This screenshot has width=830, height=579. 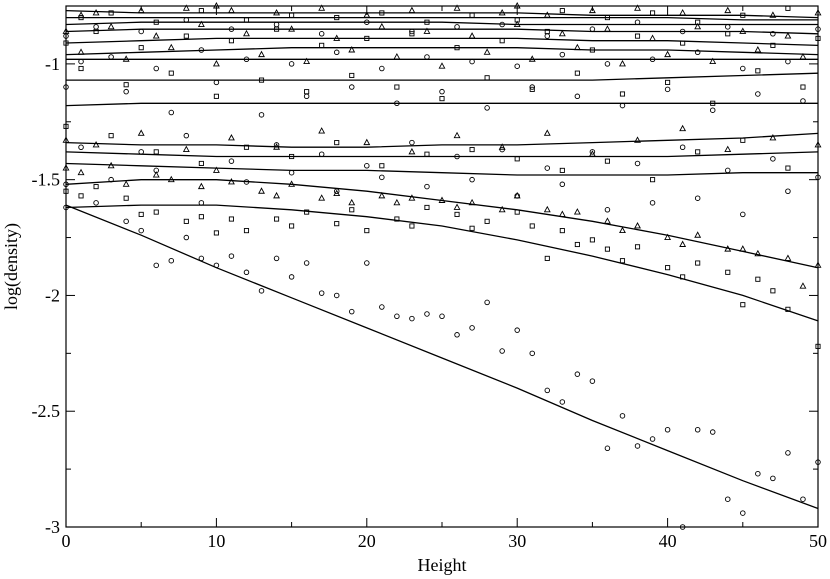 I want to click on x-tick-label: 40, so click(x=668, y=541).